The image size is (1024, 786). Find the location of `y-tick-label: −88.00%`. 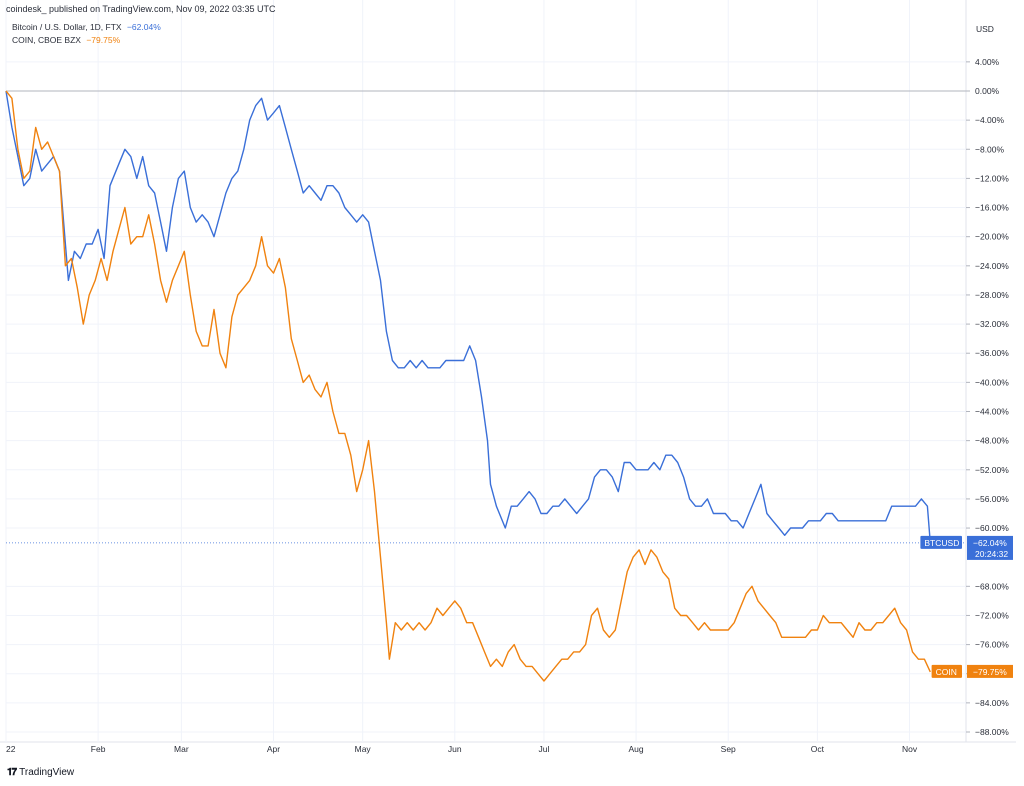

y-tick-label: −88.00% is located at coordinates (992, 732).